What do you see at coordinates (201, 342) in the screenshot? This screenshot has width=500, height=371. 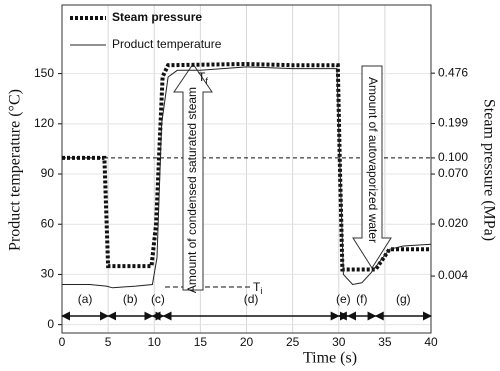 I see `x-tick-label: 15` at bounding box center [201, 342].